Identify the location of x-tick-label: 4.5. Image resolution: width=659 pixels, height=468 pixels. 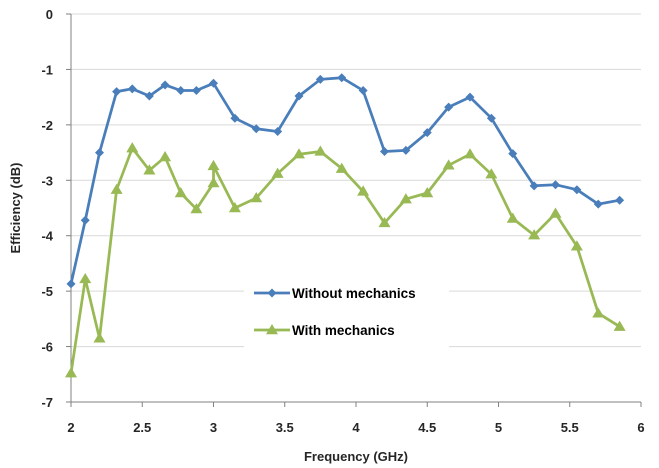
(427, 427).